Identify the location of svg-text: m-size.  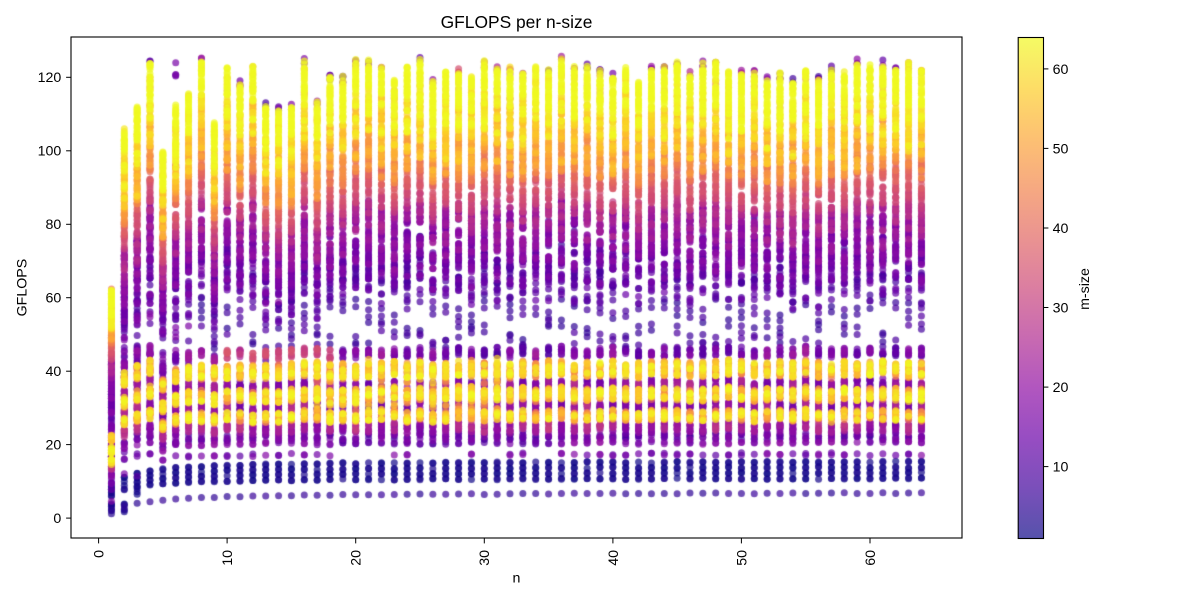
(1085, 289).